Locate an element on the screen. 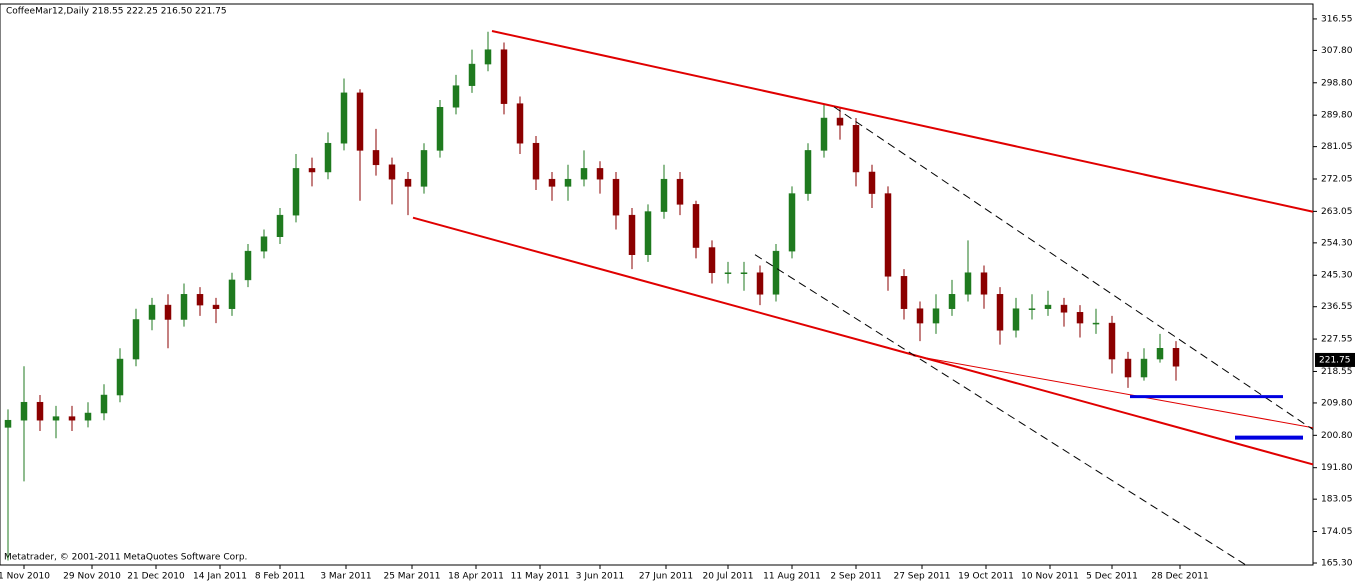 The image size is (1356, 583). last-price-box is located at coordinates (1335, 359).